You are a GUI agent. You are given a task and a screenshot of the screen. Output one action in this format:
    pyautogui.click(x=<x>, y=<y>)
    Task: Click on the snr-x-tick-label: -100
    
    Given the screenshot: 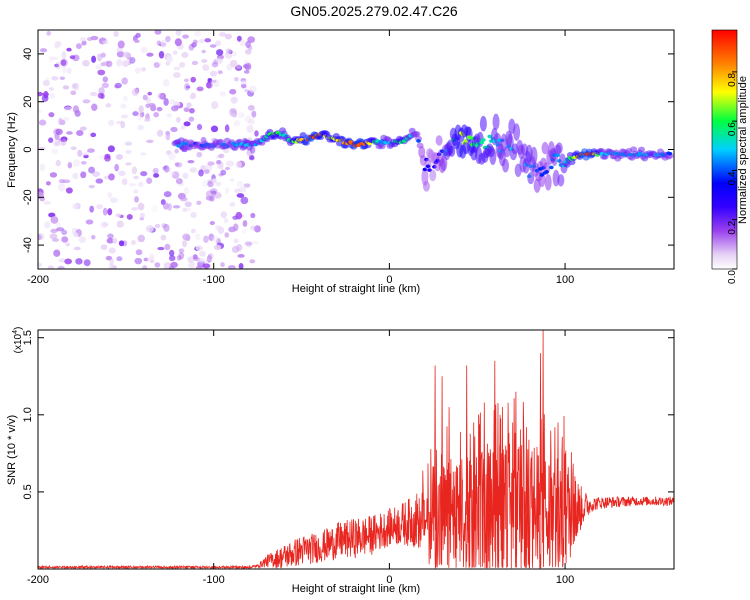 What is the action you would take?
    pyautogui.click(x=214, y=580)
    